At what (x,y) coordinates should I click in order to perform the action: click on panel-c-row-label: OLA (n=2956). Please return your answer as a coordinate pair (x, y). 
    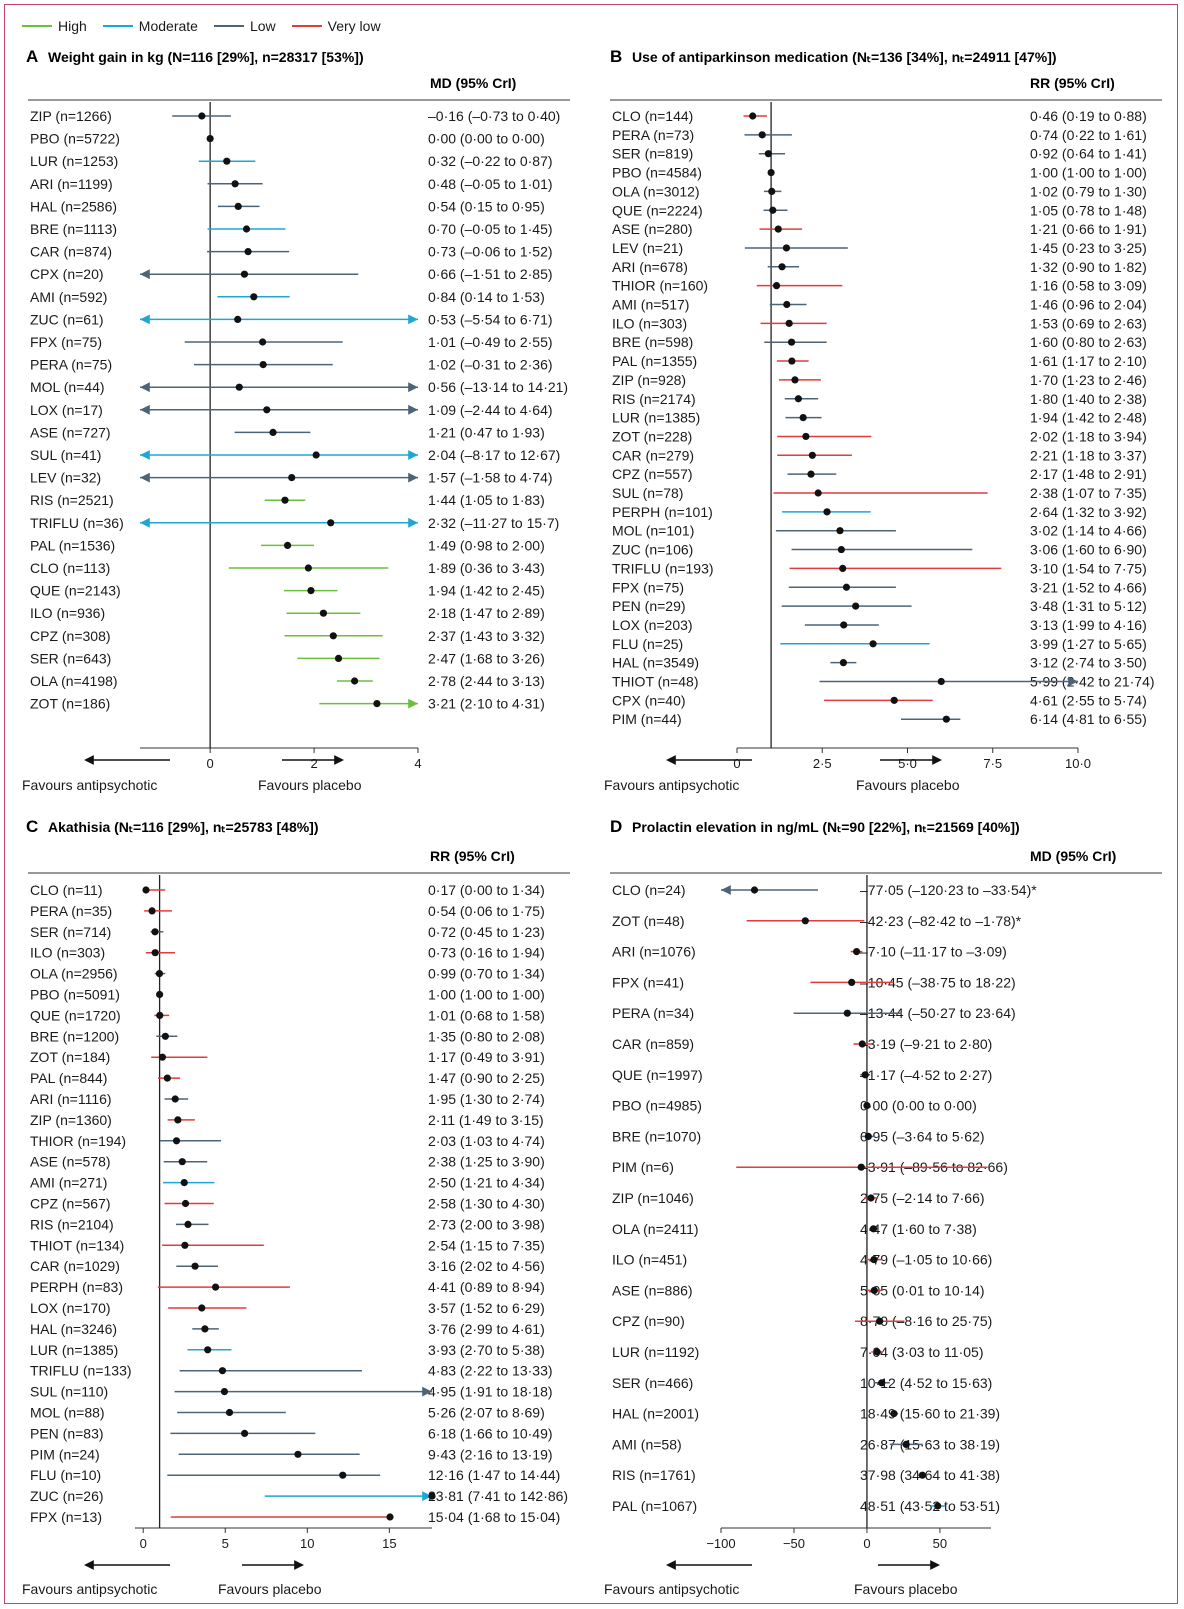
    Looking at the image, I should click on (74, 974).